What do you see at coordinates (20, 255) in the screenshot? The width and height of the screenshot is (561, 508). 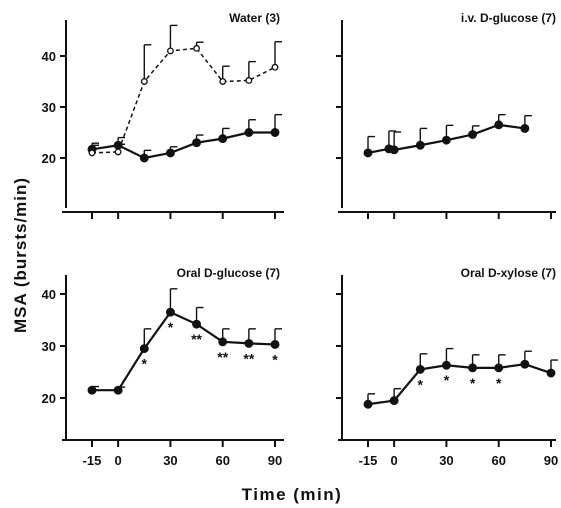 I see `y-axis-label: MSA (bursts/min)` at bounding box center [20, 255].